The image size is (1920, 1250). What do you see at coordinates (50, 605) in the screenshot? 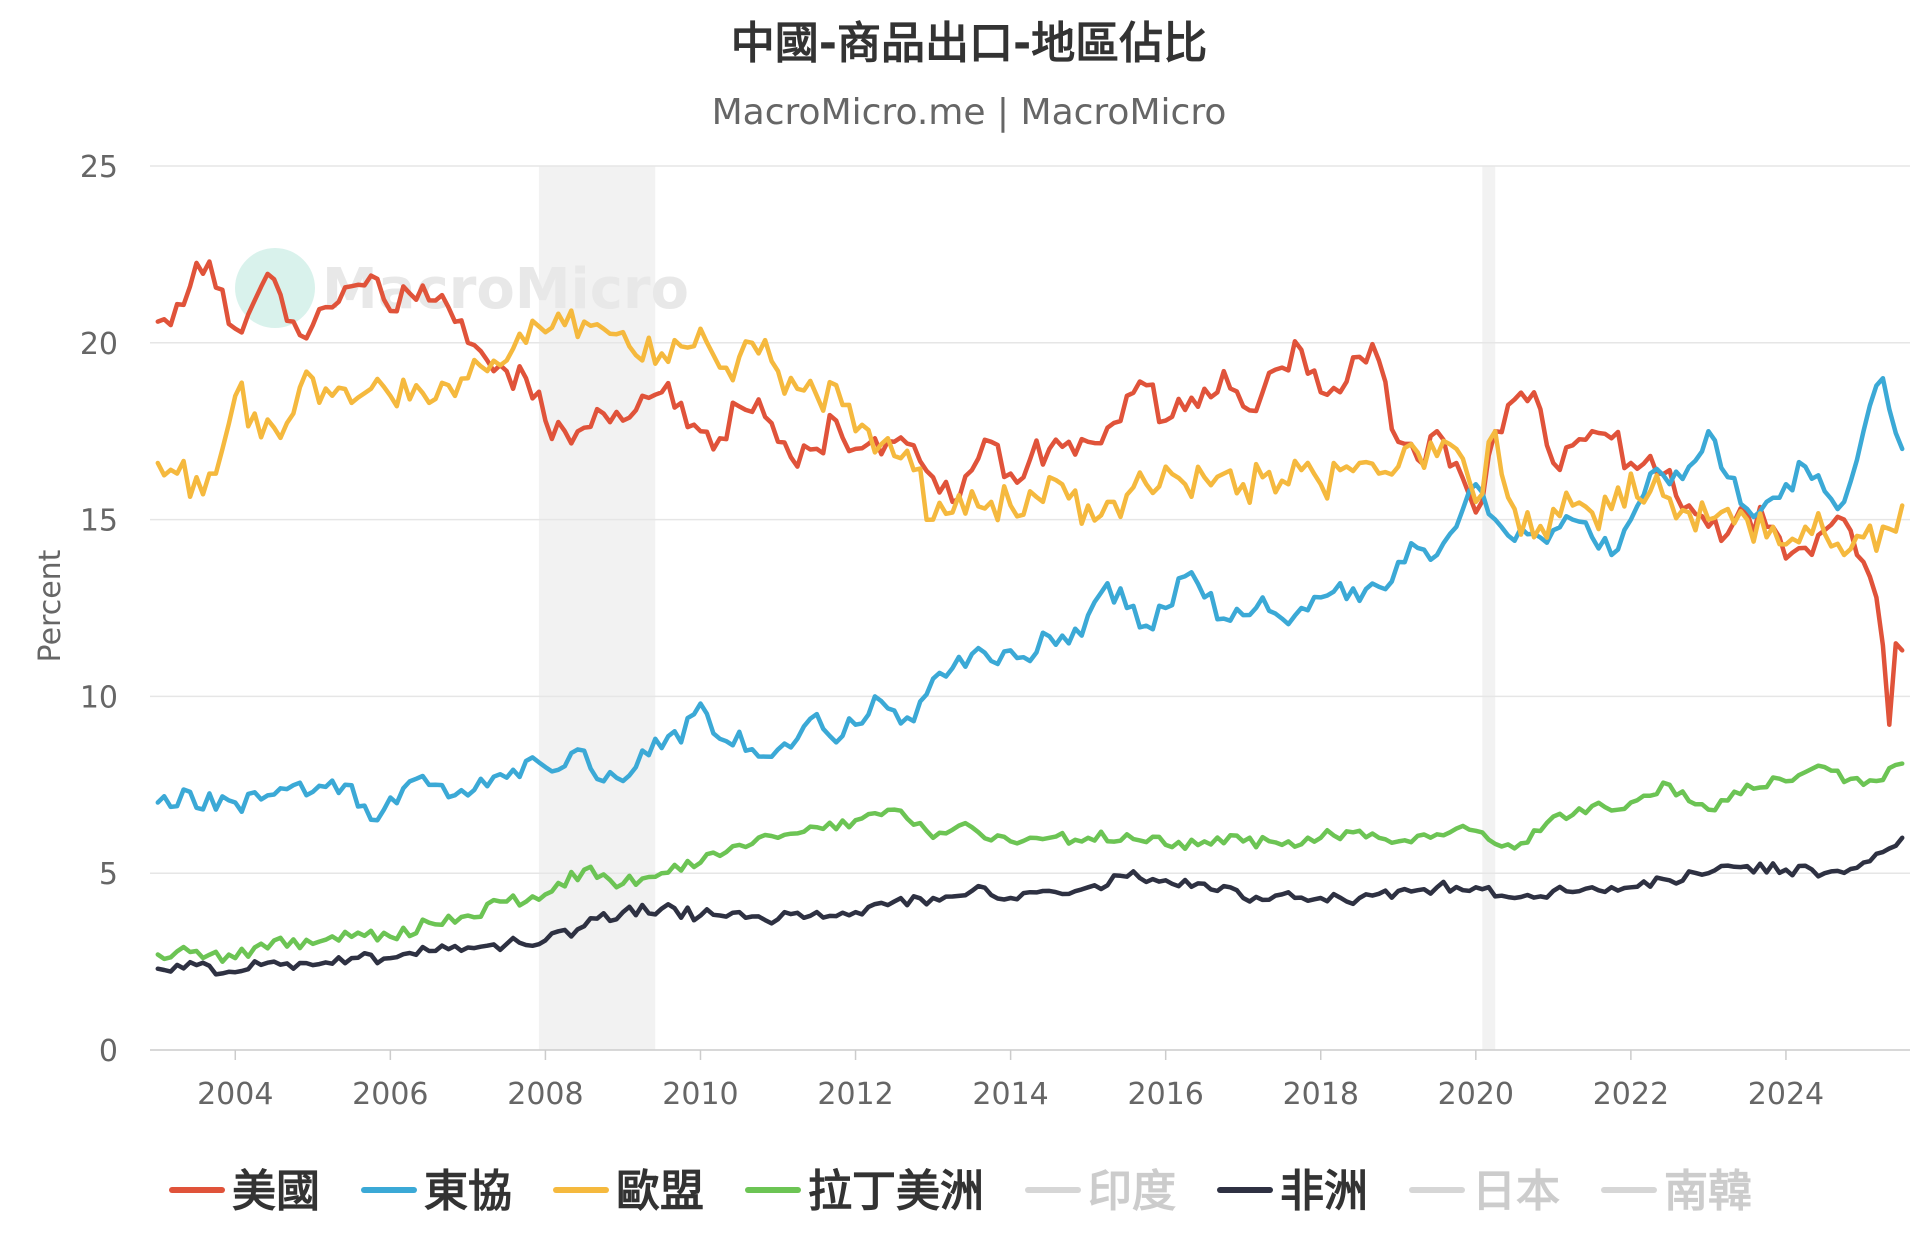
I see `y-axis-title: Percent` at bounding box center [50, 605].